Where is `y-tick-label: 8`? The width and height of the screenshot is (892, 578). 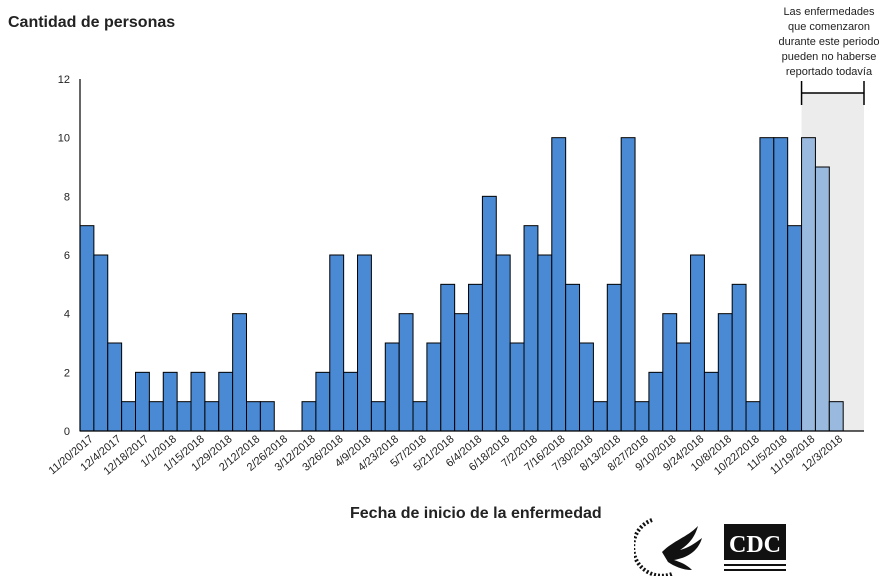 y-tick-label: 8 is located at coordinates (67, 197).